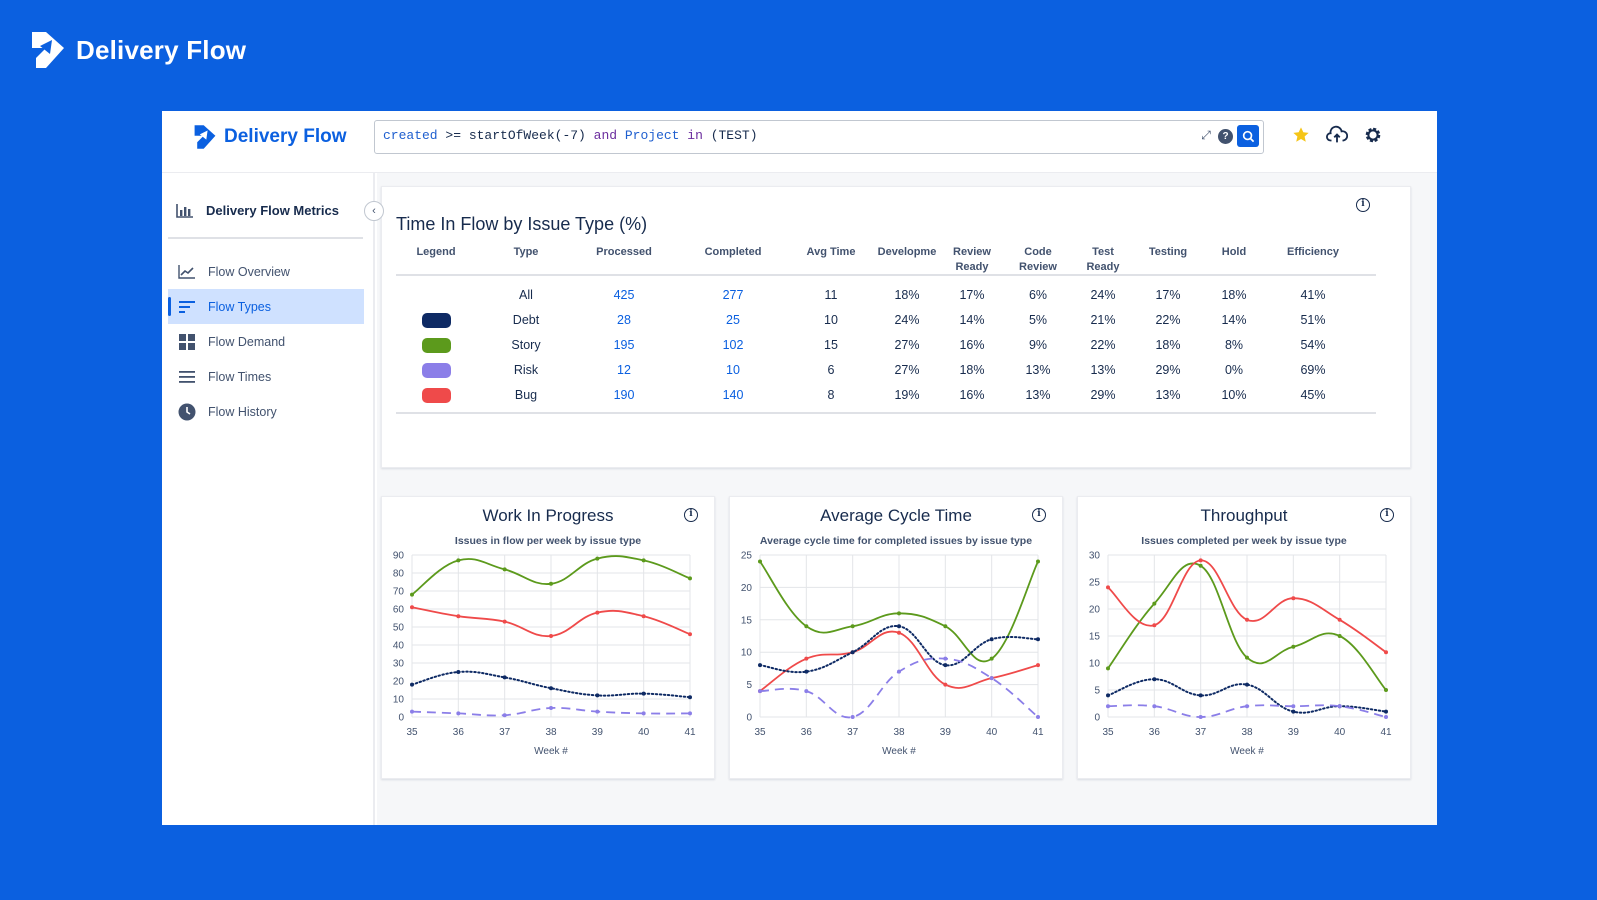  I want to click on column-header: Type, so click(526, 252).